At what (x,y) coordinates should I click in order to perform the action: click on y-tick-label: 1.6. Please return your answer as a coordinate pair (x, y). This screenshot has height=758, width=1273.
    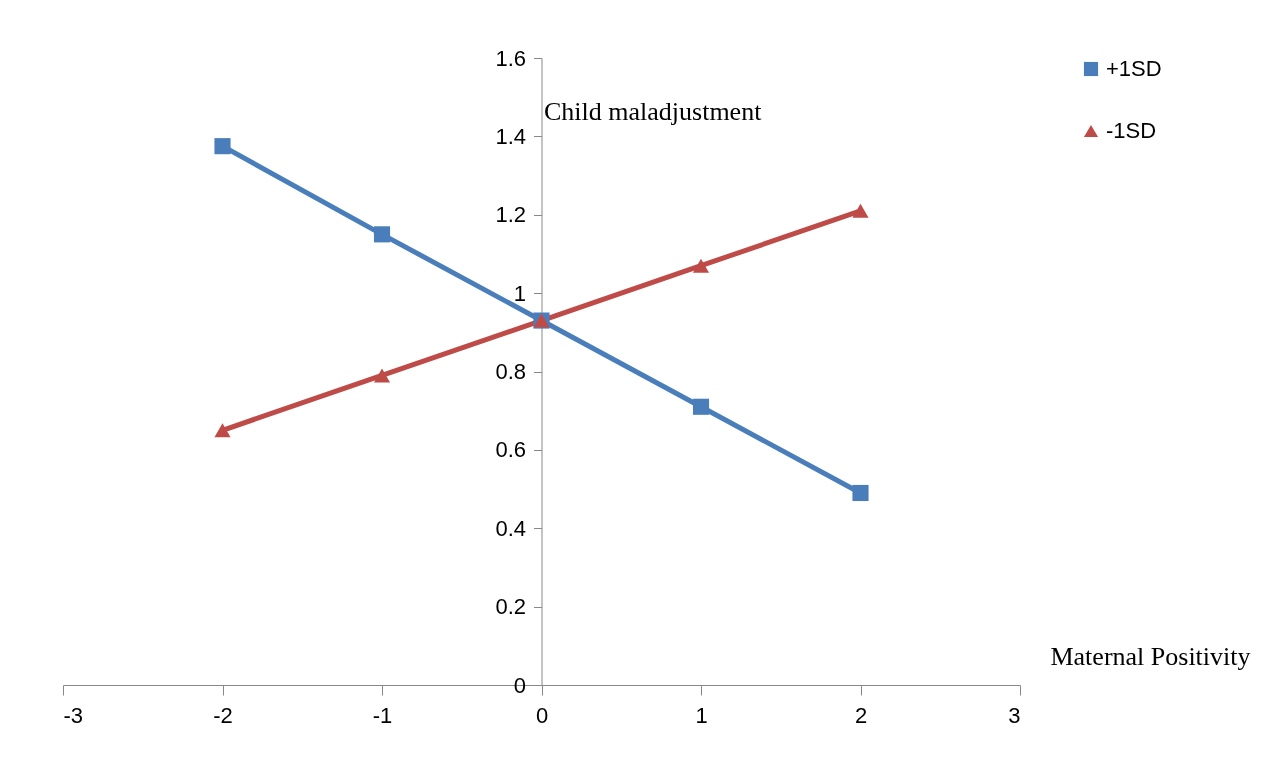
    Looking at the image, I should click on (510, 58).